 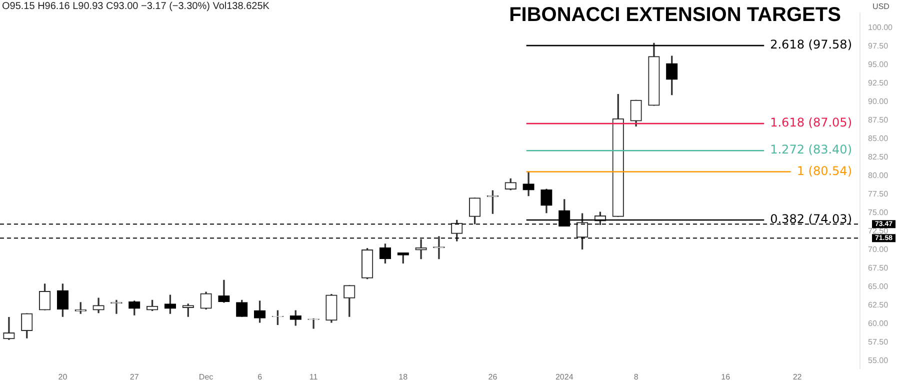 What do you see at coordinates (878, 194) in the screenshot?
I see `y-tick-label: 77.50` at bounding box center [878, 194].